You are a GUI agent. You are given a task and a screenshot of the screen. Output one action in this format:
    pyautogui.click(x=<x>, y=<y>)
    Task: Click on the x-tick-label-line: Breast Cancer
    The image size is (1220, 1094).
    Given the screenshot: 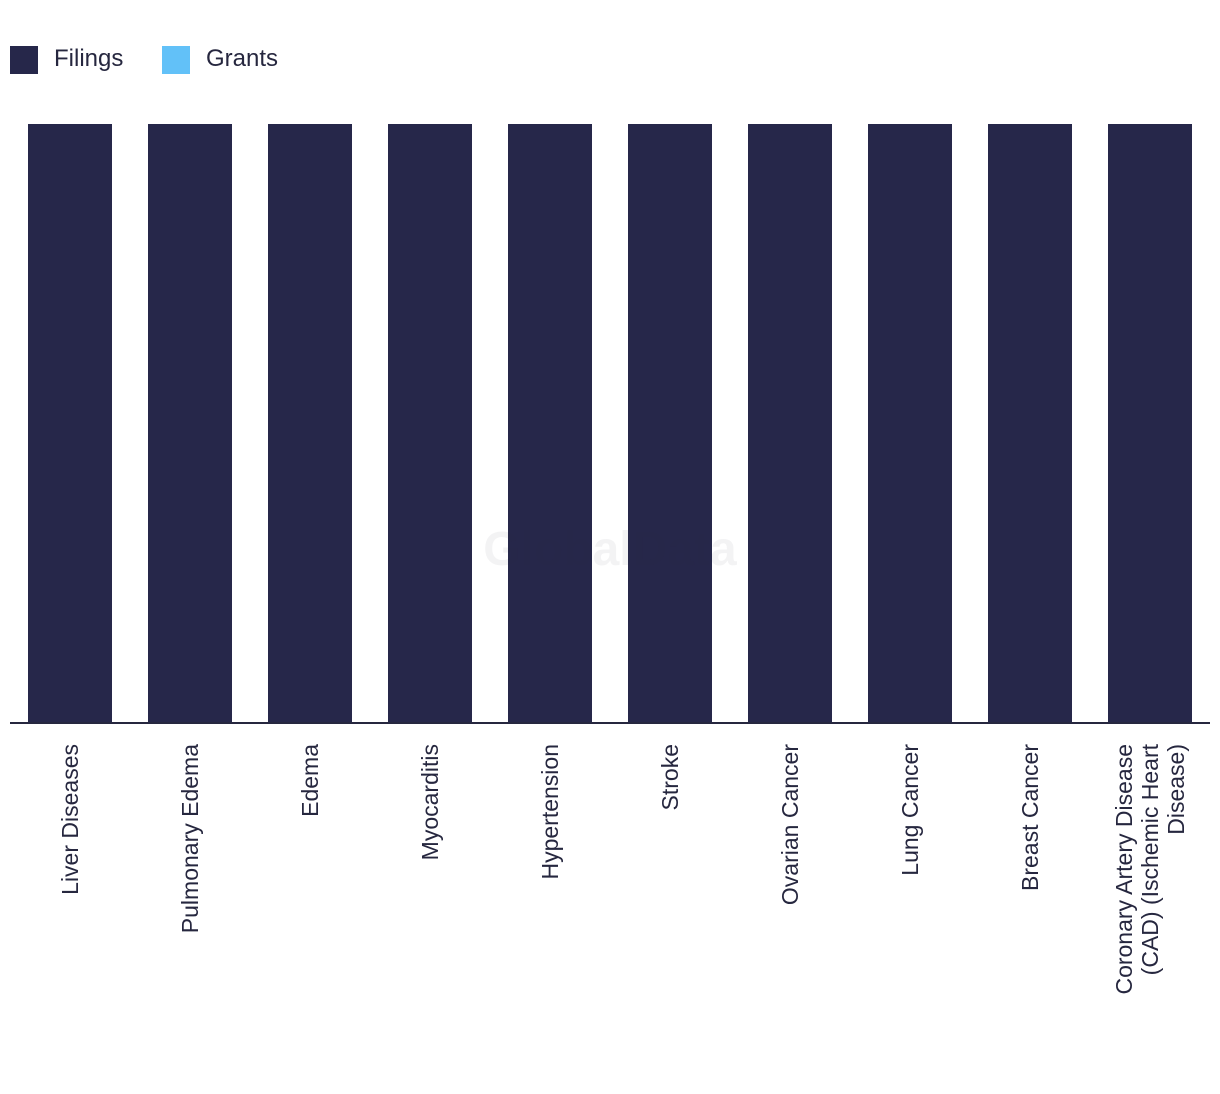 What is the action you would take?
    pyautogui.click(x=1030, y=817)
    